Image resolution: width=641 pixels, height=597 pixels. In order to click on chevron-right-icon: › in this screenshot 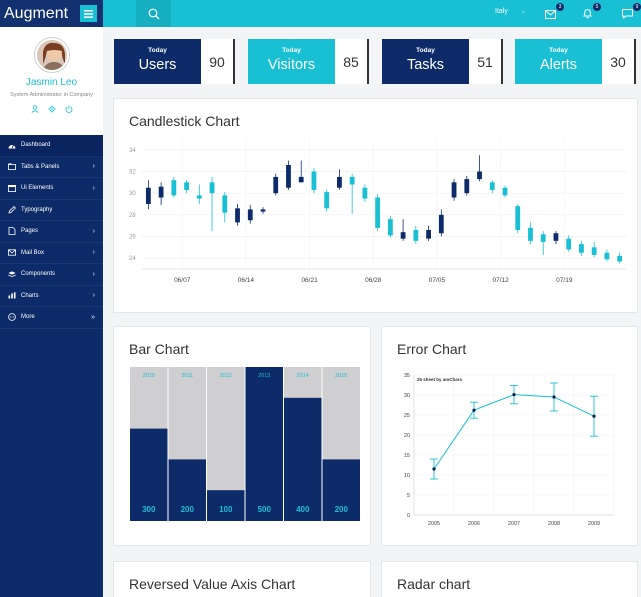, I will do `click(93, 231)`.